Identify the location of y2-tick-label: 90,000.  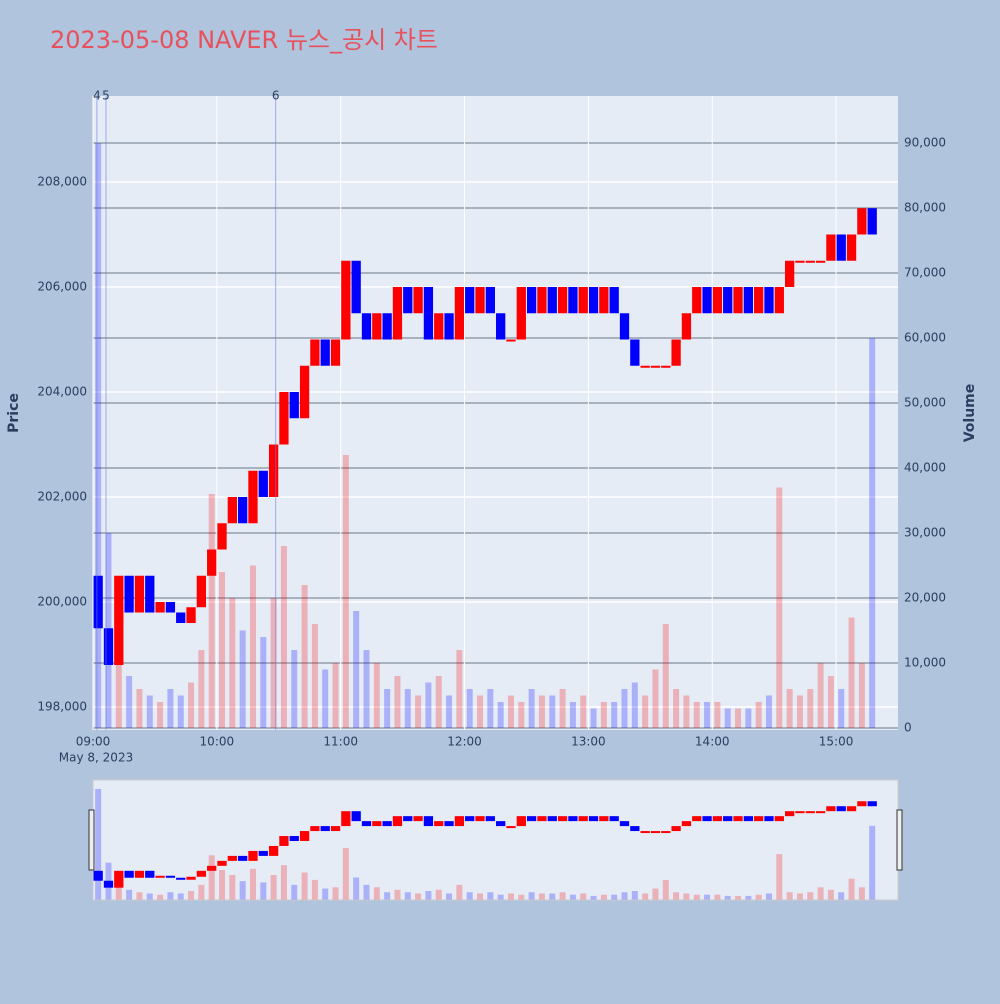
(925, 143).